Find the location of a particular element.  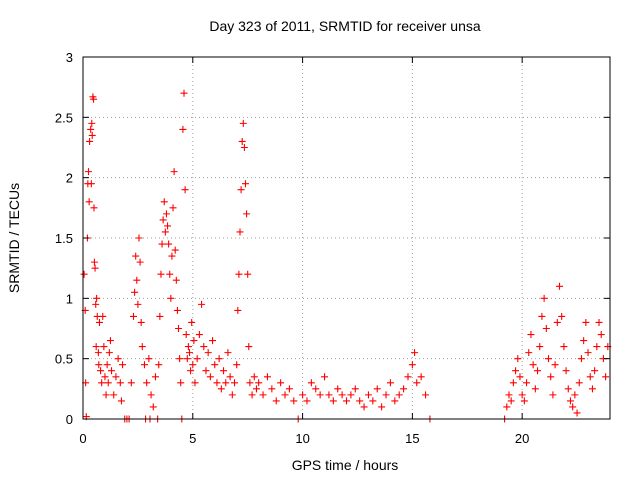

y-tick-label: 0 is located at coordinates (69, 419).